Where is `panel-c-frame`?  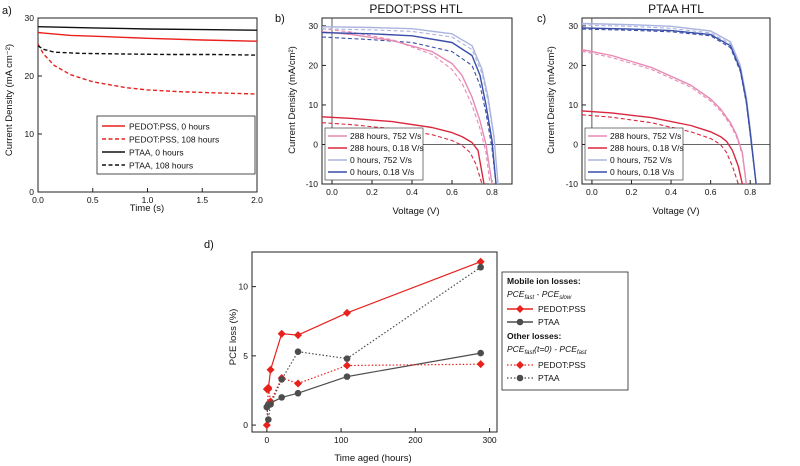 panel-c-frame is located at coordinates (676, 101).